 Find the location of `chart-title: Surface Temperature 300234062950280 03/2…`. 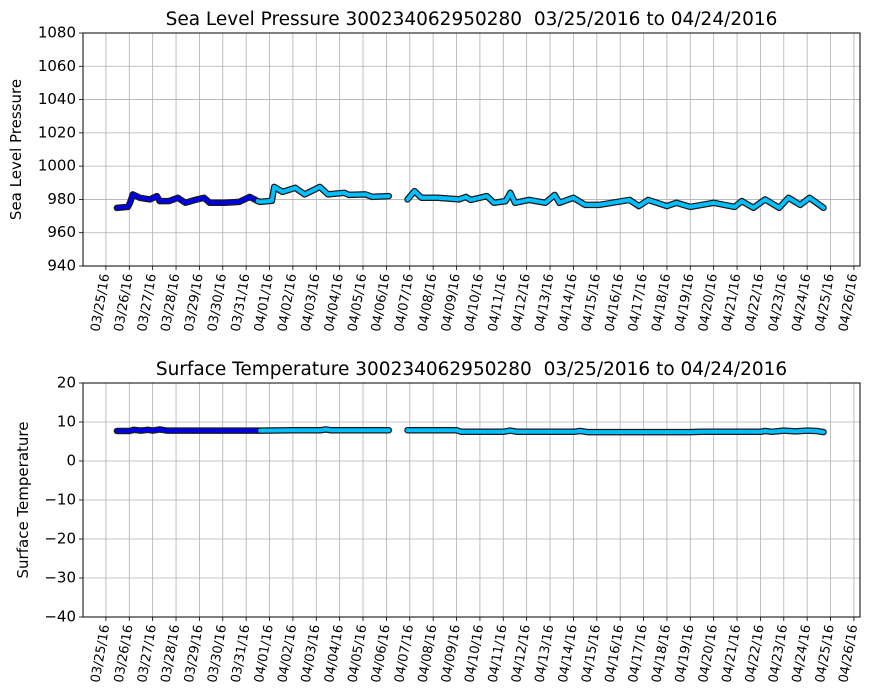

chart-title: Surface Temperature 300234062950280 03/2… is located at coordinates (471, 369).